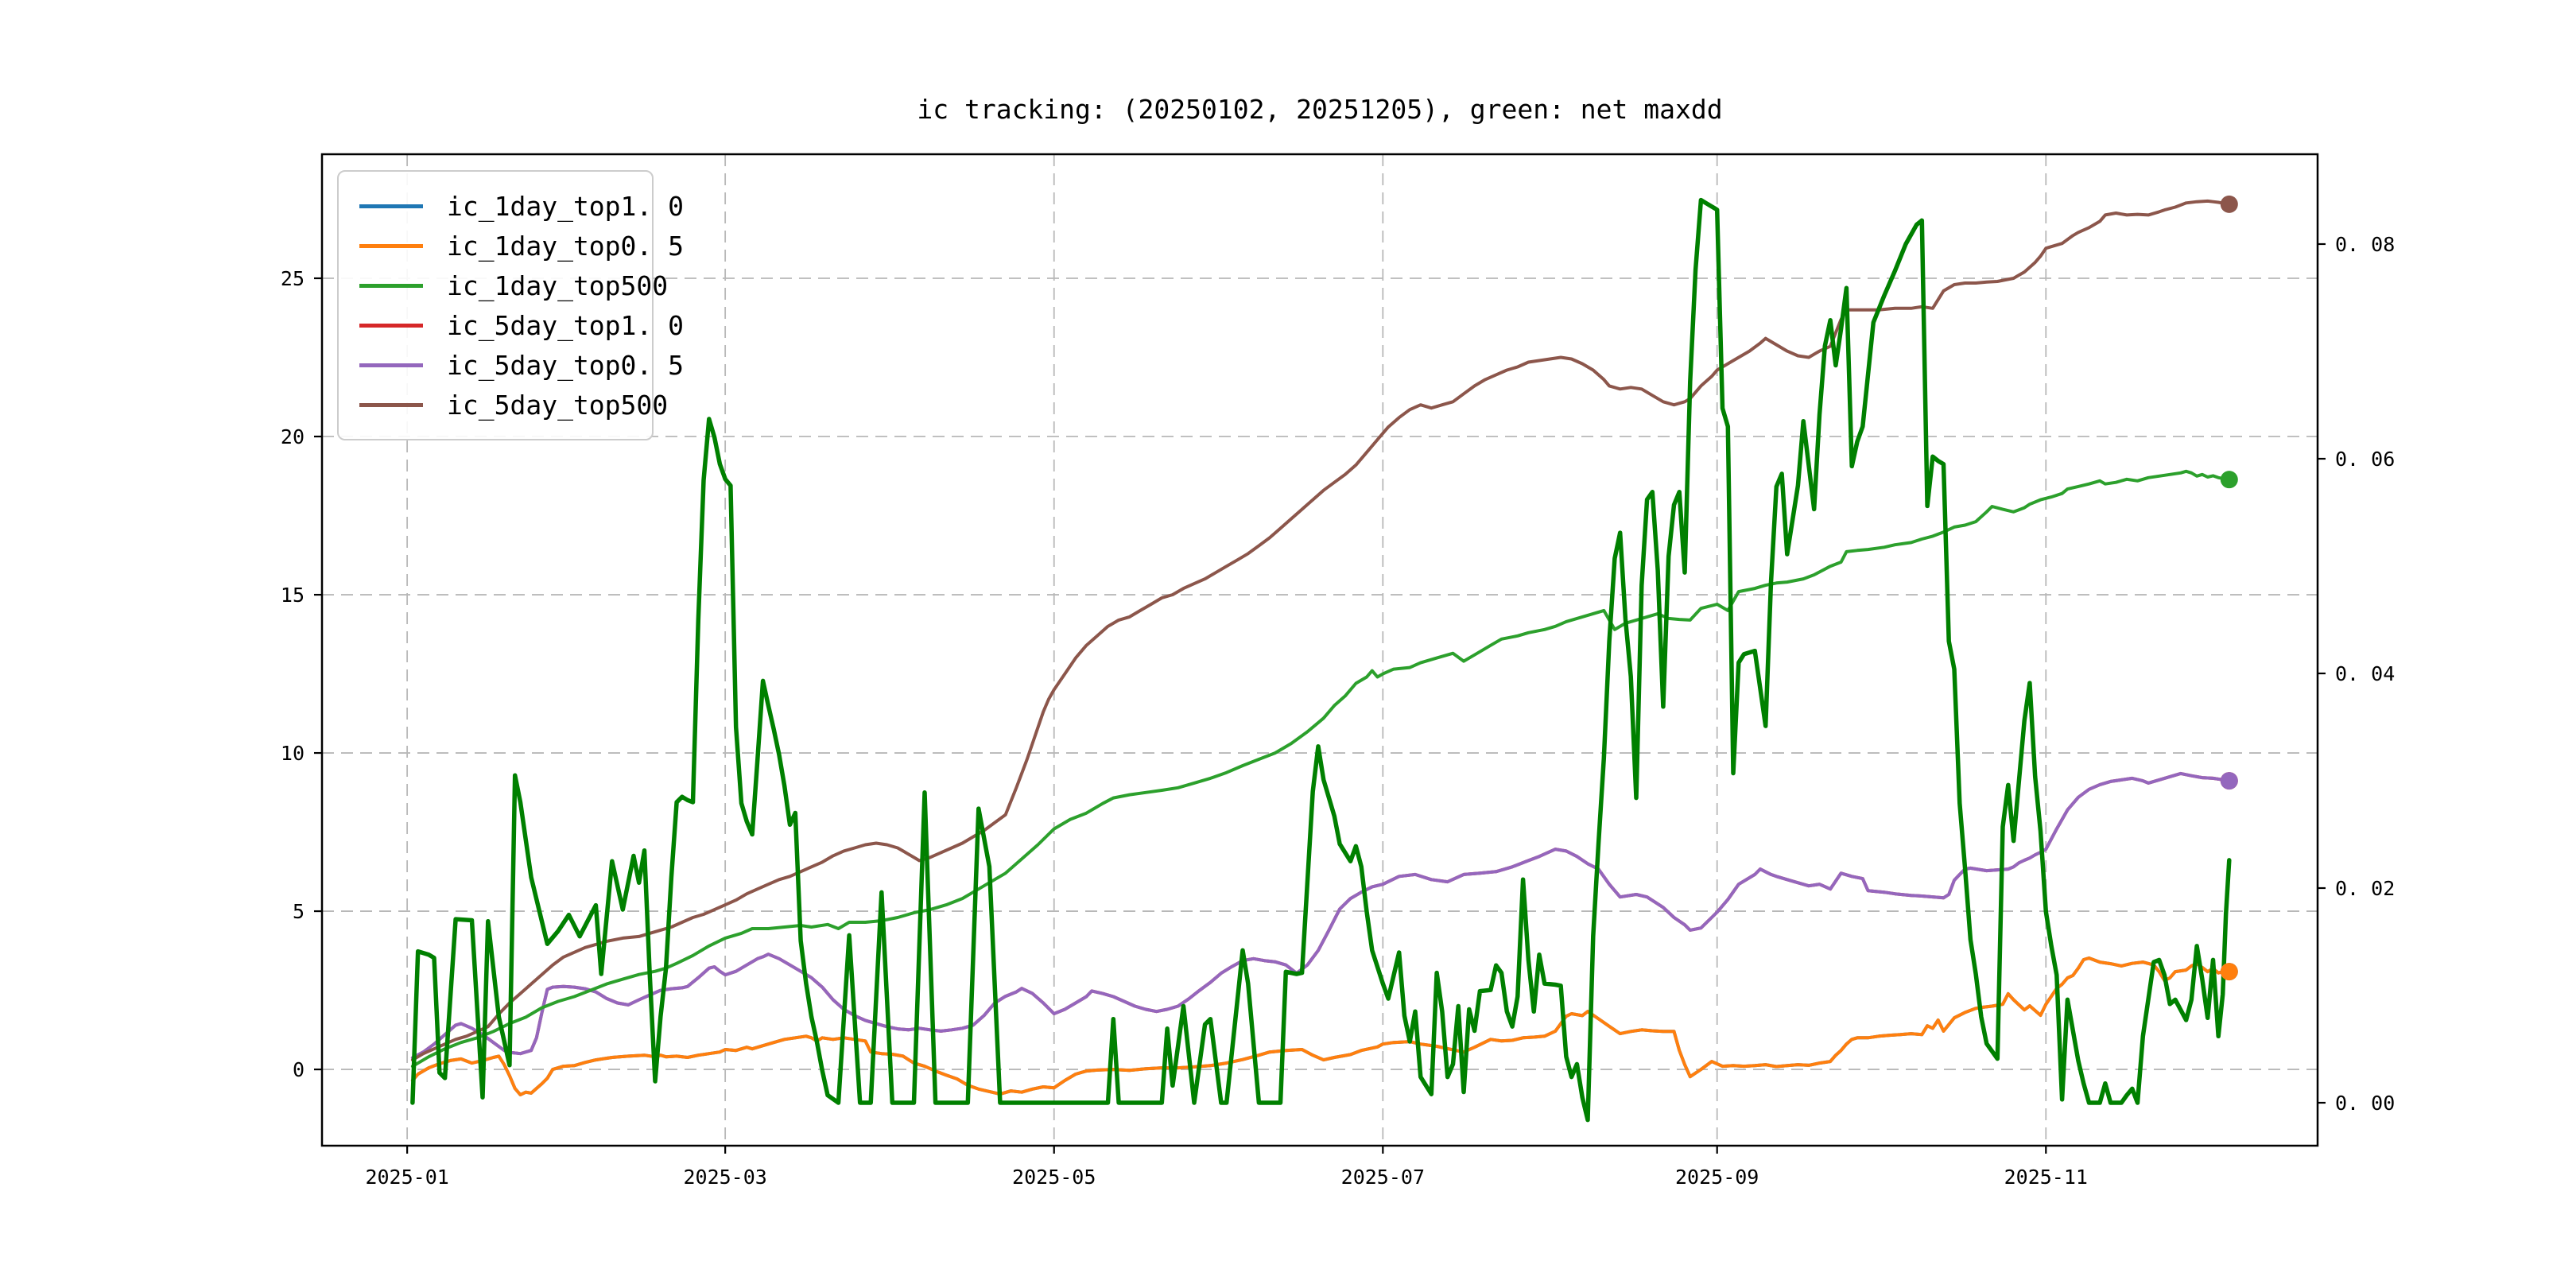 The width and height of the screenshot is (2576, 1288). What do you see at coordinates (566, 206) in the screenshot?
I see `legend-label: ic_1day_top1. 0` at bounding box center [566, 206].